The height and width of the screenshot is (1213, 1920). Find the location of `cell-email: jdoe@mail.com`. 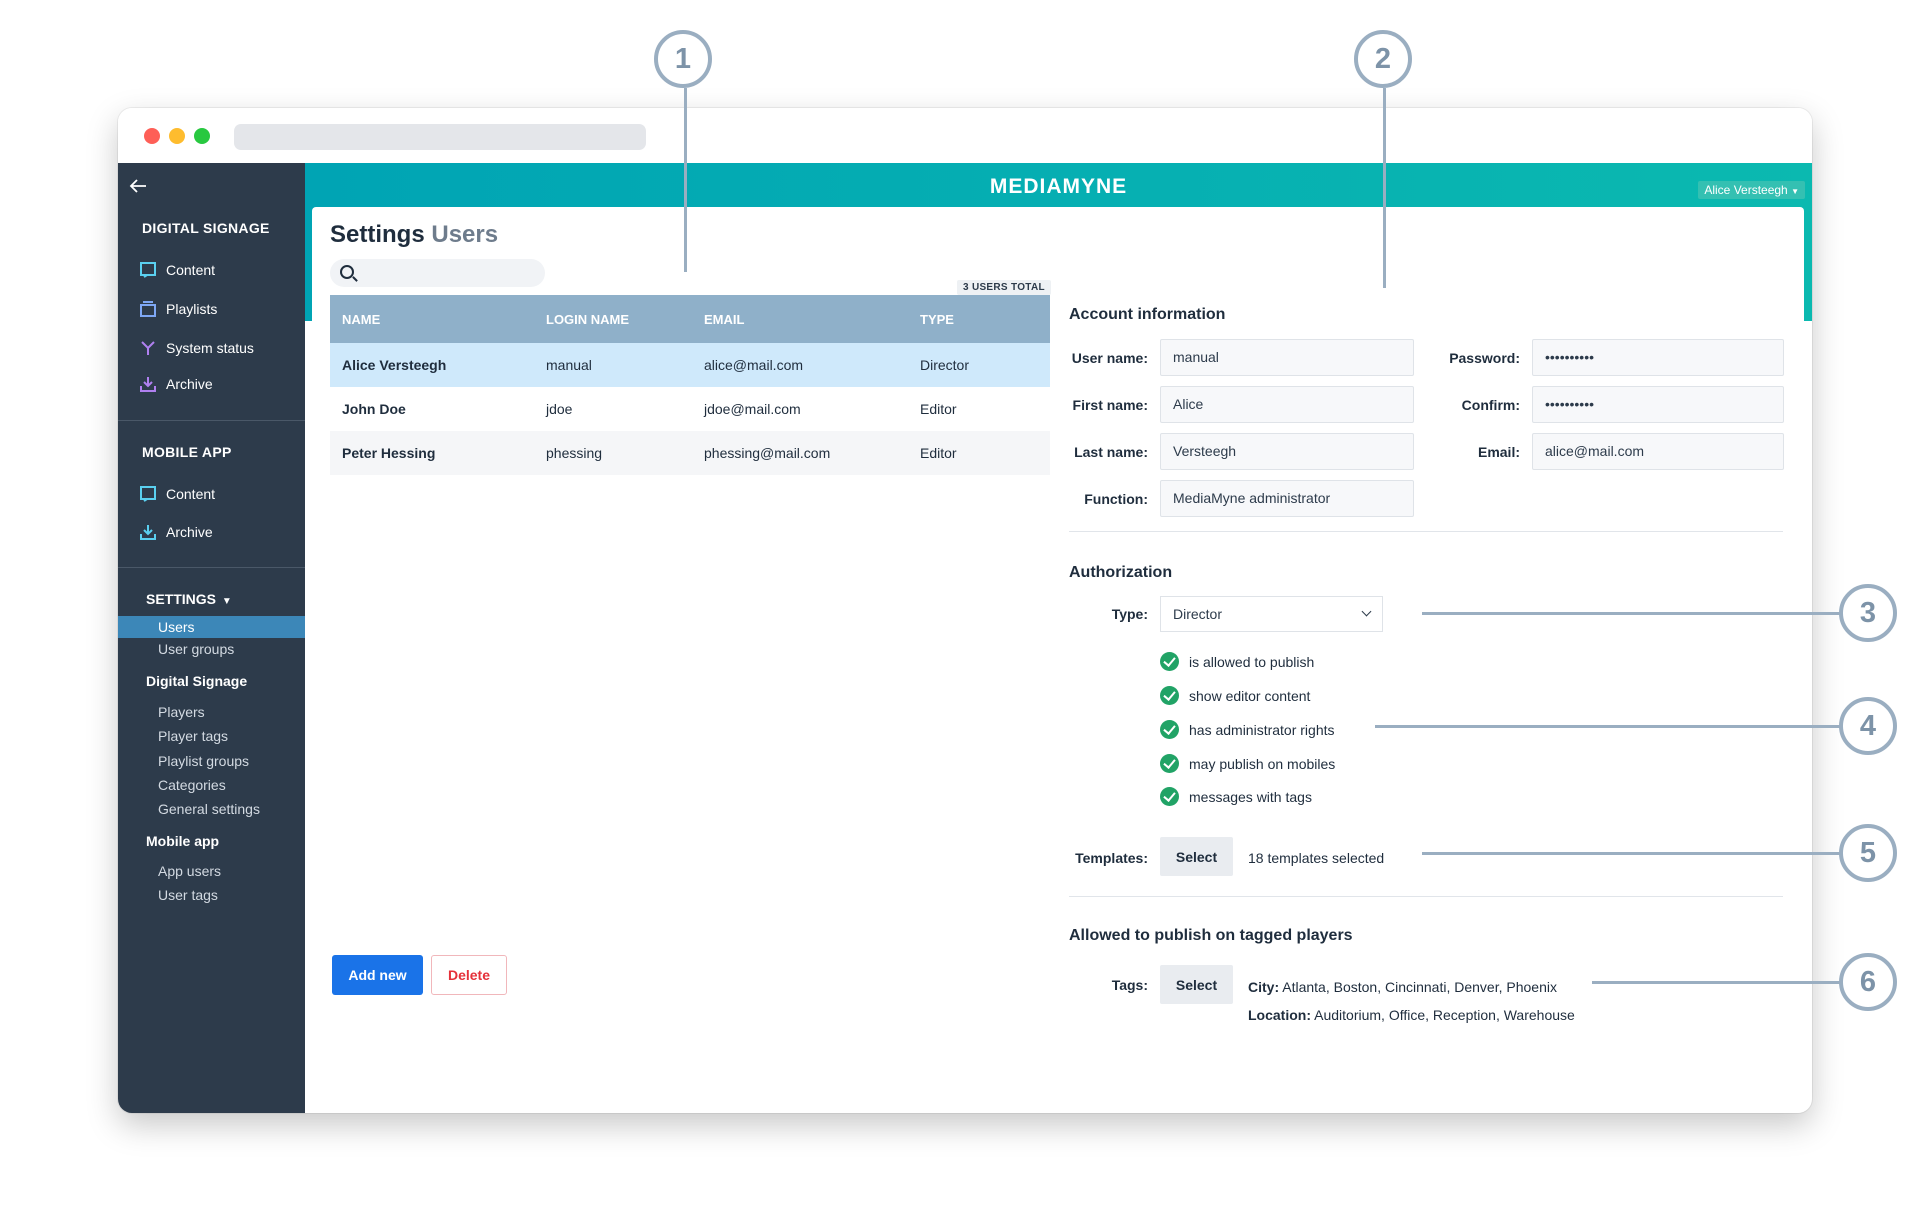

cell-email: jdoe@mail.com is located at coordinates (752, 409).